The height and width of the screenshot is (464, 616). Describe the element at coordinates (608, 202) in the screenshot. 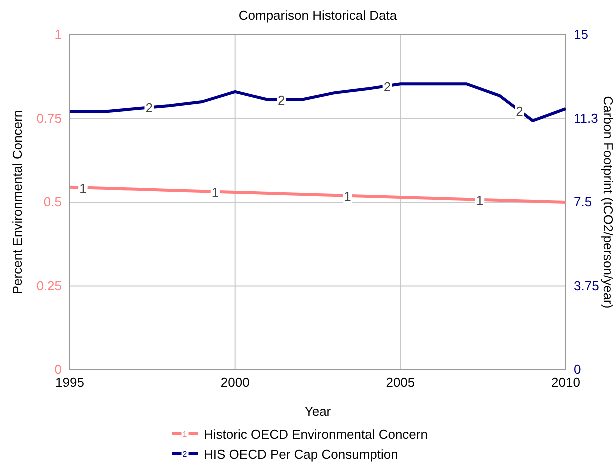

I see `y2-axis-title: Carbon Footprint (tCO2/person/year)` at that location.